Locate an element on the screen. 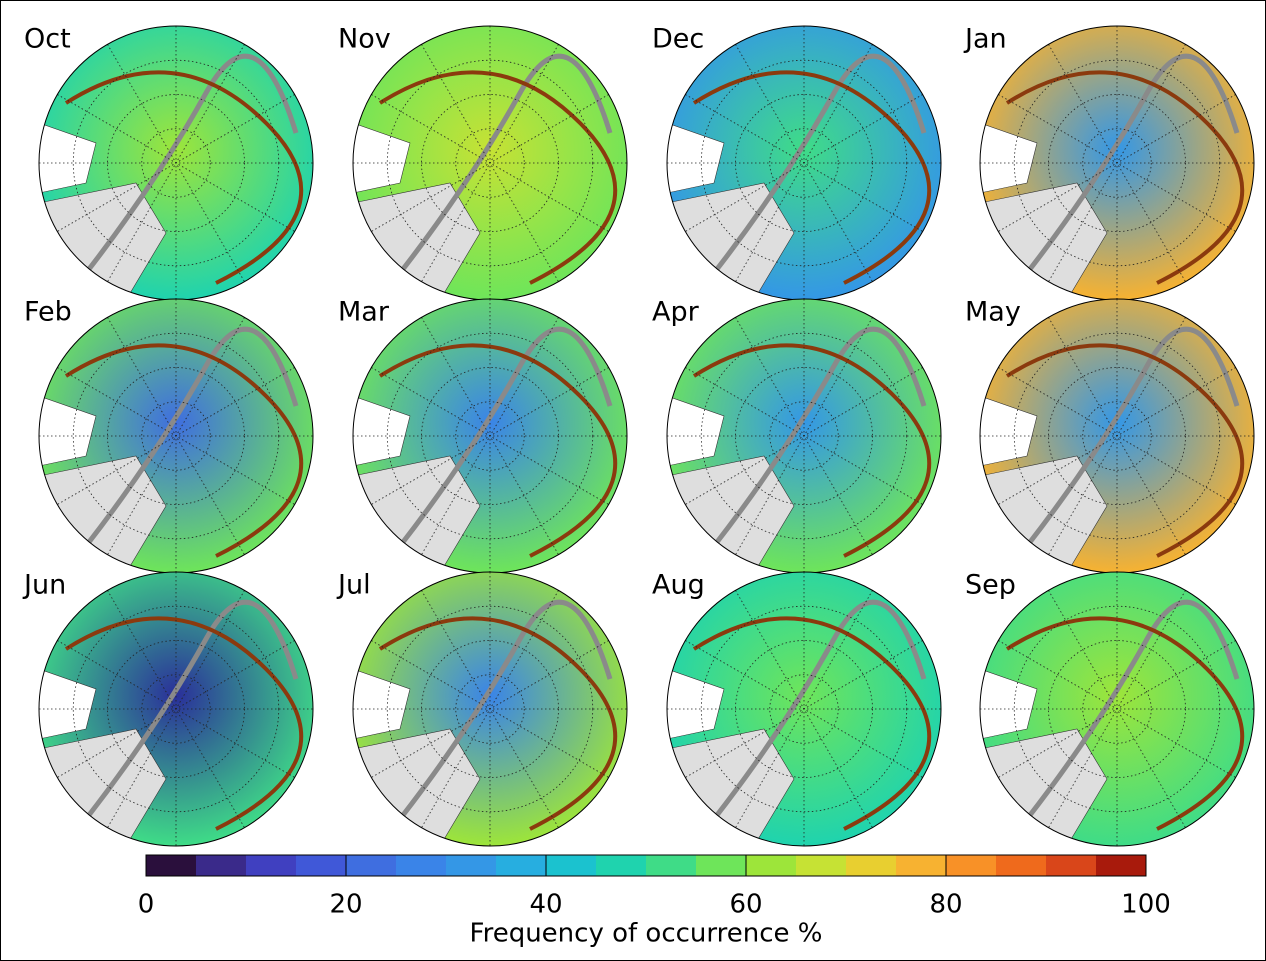 The image size is (1266, 961). month-label: Aug is located at coordinates (678, 585).